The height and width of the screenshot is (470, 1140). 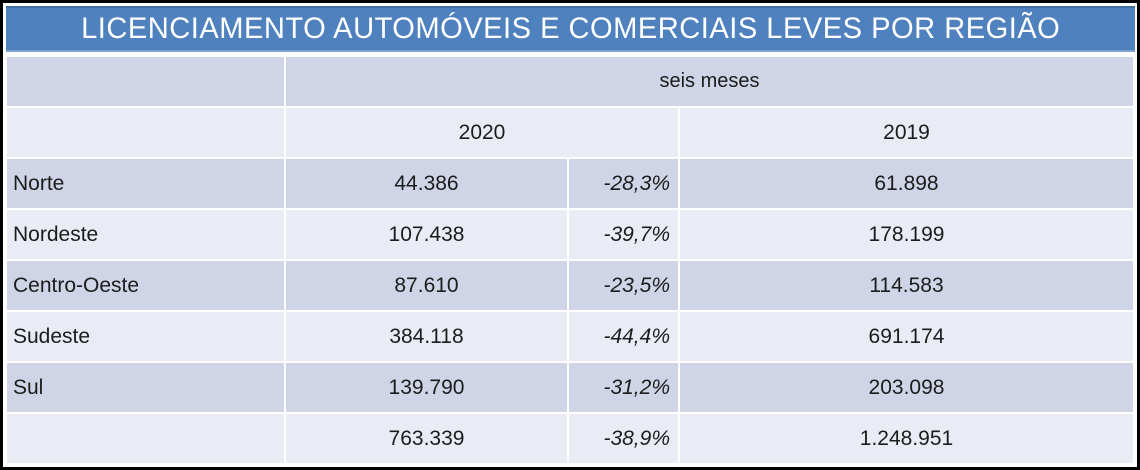 What do you see at coordinates (623, 234) in the screenshot?
I see `pct-change-cell: -39,7%` at bounding box center [623, 234].